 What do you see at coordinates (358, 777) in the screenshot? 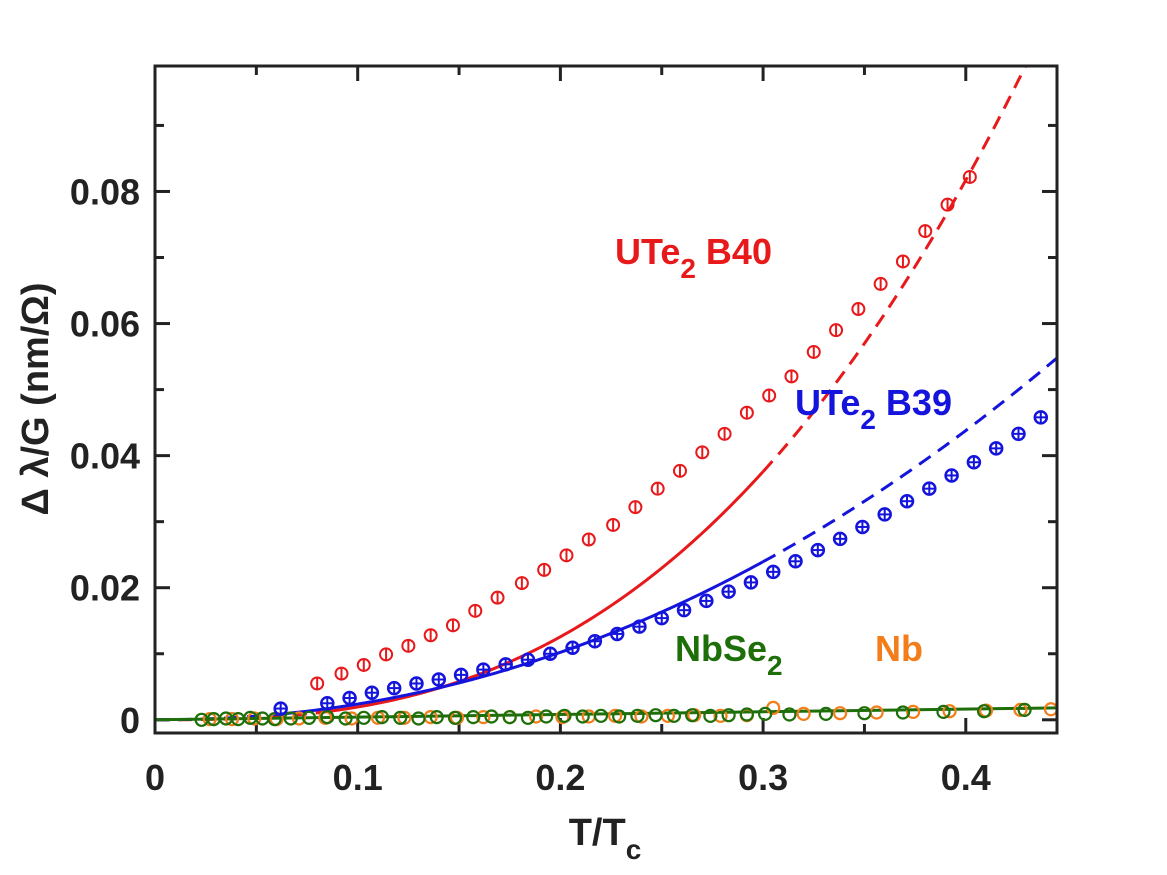
I see `x-tick-label: 0.1` at bounding box center [358, 777].